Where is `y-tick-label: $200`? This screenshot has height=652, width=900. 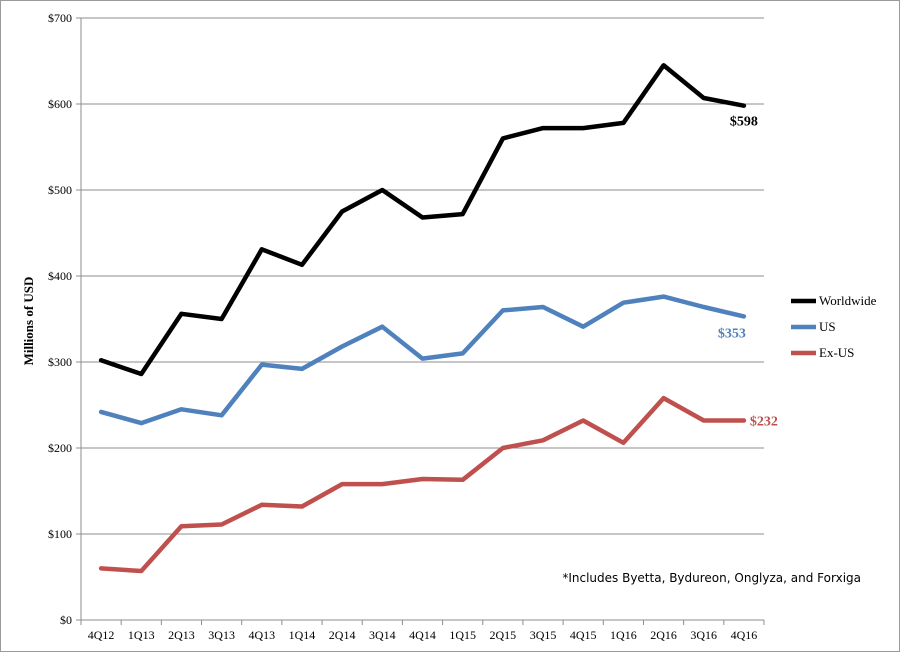
y-tick-label: $200 is located at coordinates (60, 448).